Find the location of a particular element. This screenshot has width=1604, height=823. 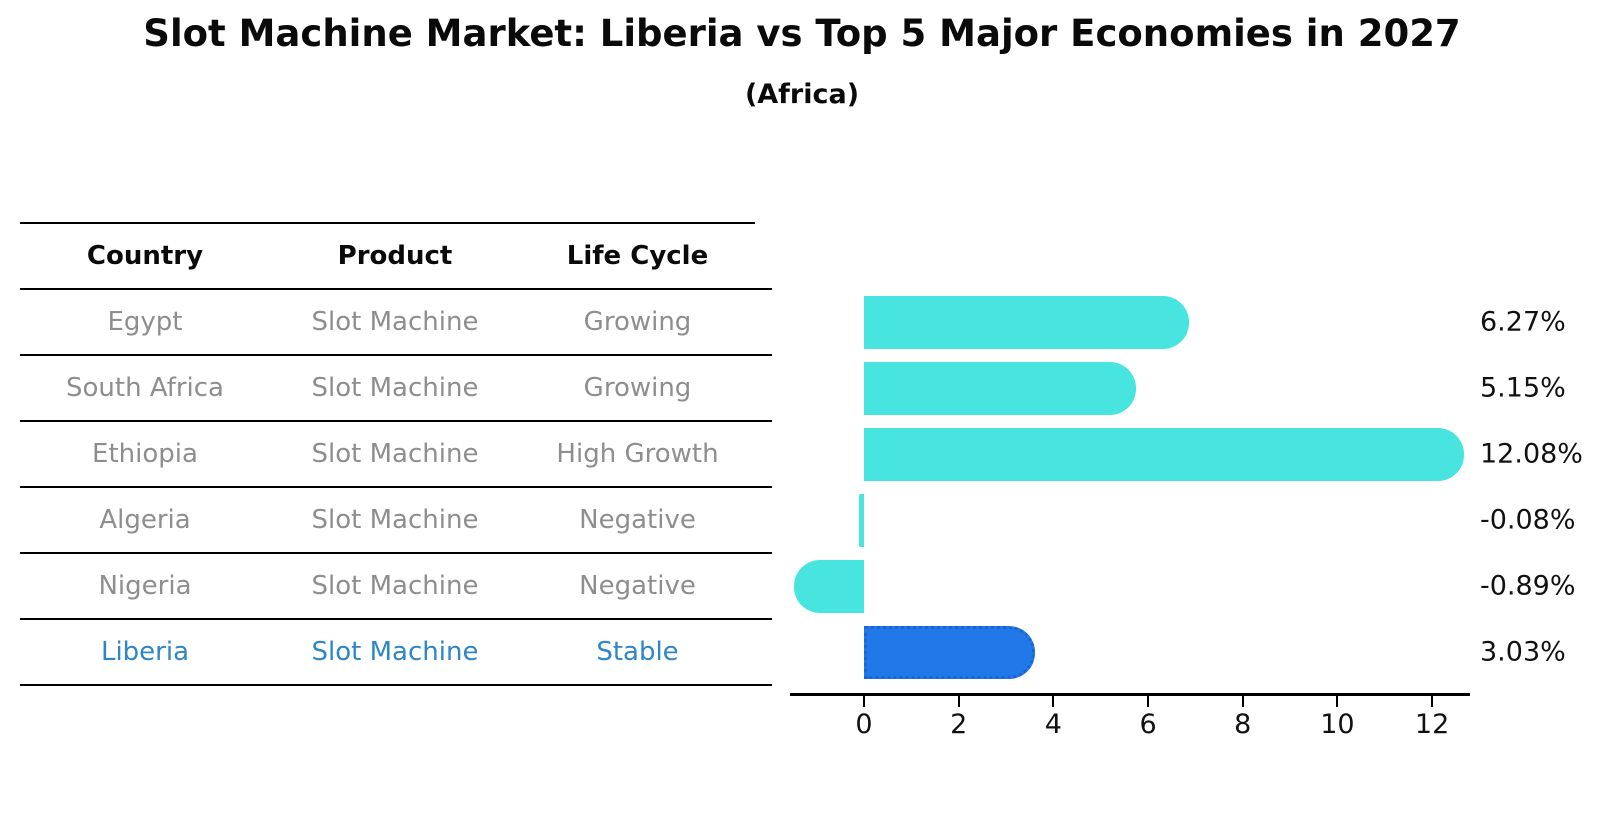

chart-subtitle: (Africa) is located at coordinates (802, 94).